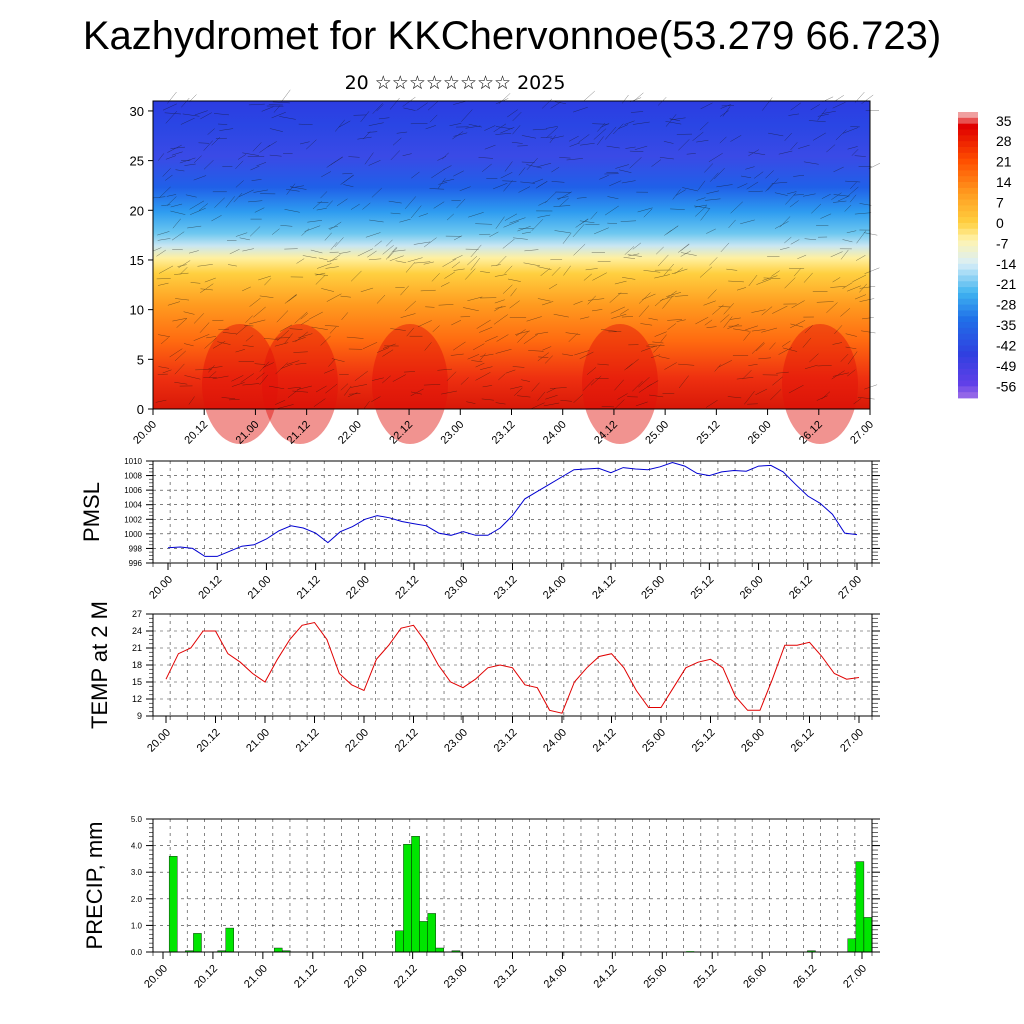  Describe the element at coordinates (133, 505) in the screenshot. I see `y-tick-label: 1004` at that location.